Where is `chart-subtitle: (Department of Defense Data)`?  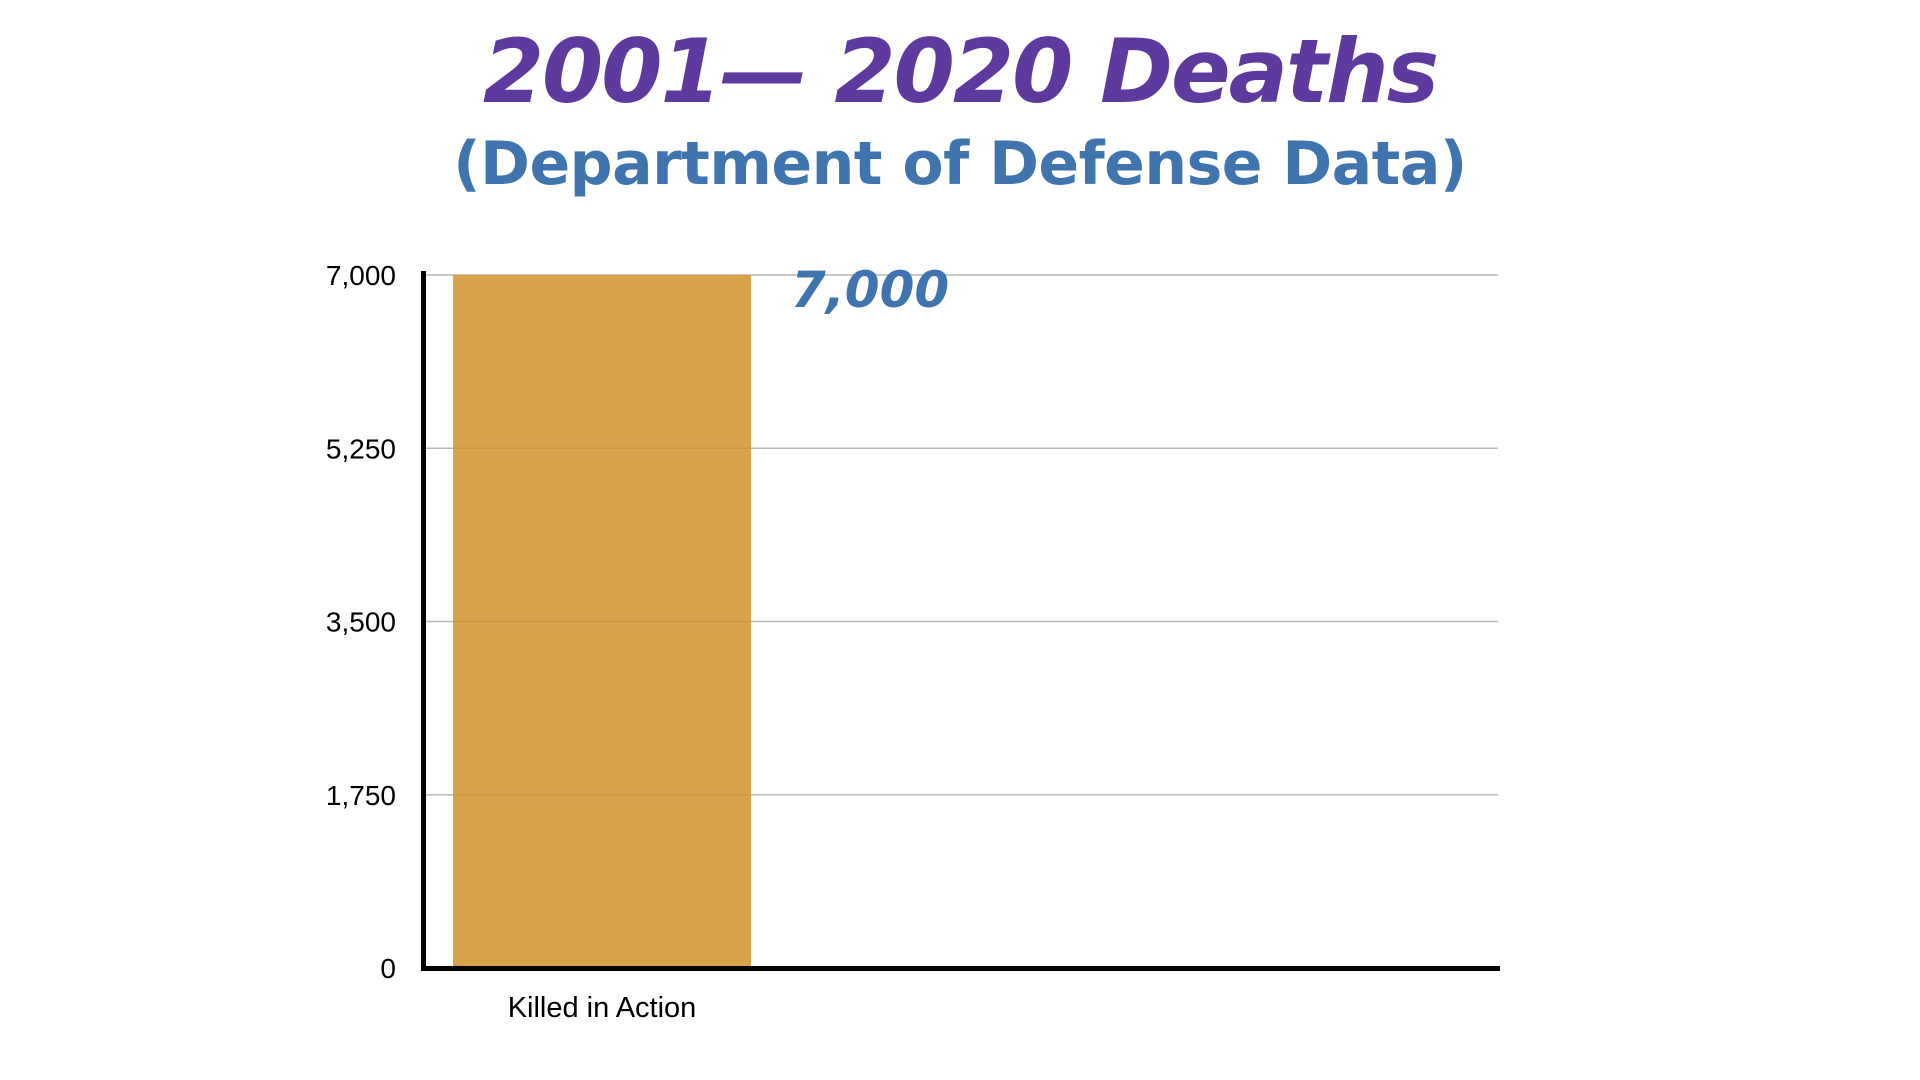
chart-subtitle: (Department of Defense Data) is located at coordinates (960, 164).